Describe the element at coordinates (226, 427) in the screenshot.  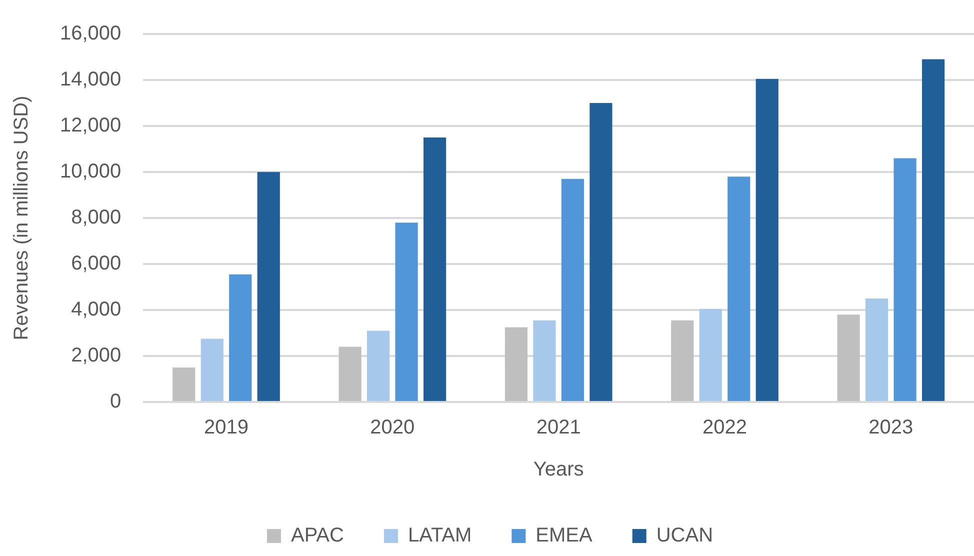
I see `x-tick-label: 2019` at that location.